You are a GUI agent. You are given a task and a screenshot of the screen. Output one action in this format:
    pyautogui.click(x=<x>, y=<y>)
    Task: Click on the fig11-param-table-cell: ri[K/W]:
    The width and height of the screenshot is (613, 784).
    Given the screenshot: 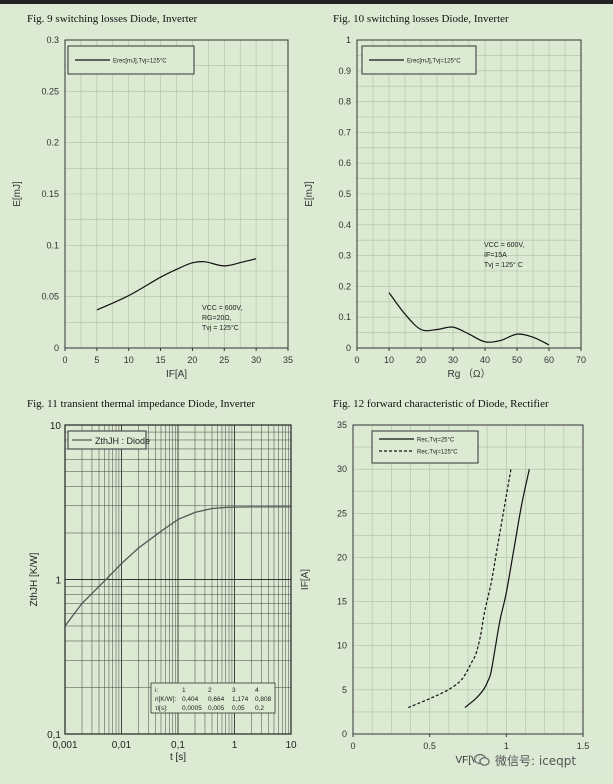 What is the action you would take?
    pyautogui.click(x=165, y=699)
    